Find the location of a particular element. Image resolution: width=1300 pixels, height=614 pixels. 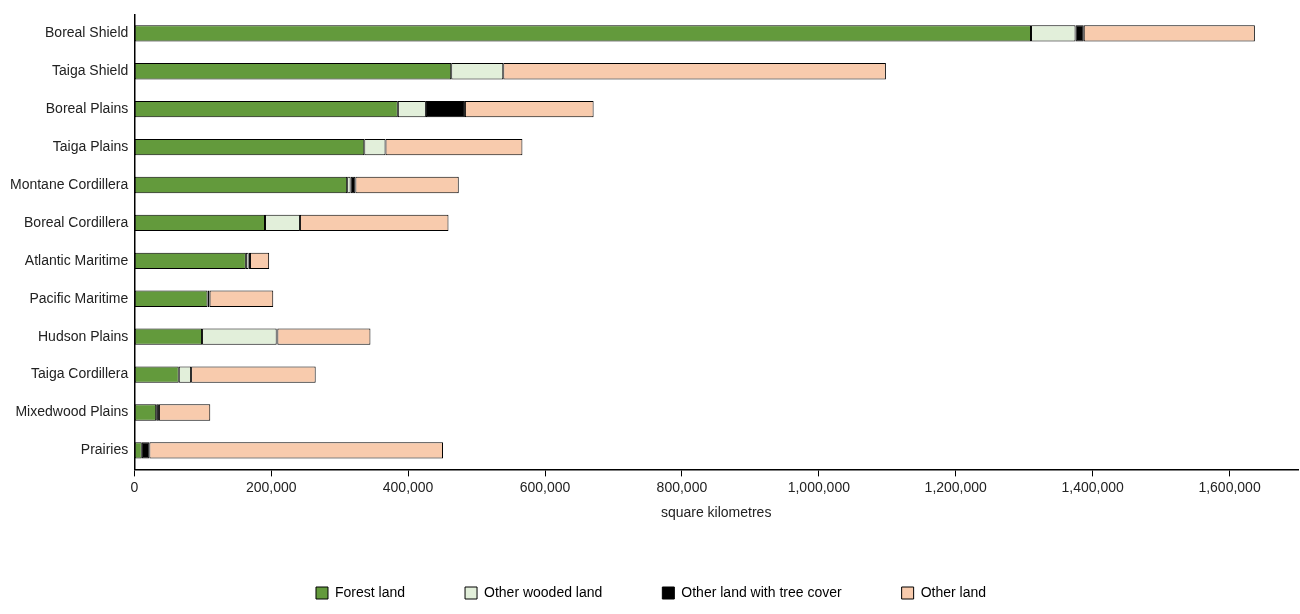

legend-label: Forest land is located at coordinates (370, 591).